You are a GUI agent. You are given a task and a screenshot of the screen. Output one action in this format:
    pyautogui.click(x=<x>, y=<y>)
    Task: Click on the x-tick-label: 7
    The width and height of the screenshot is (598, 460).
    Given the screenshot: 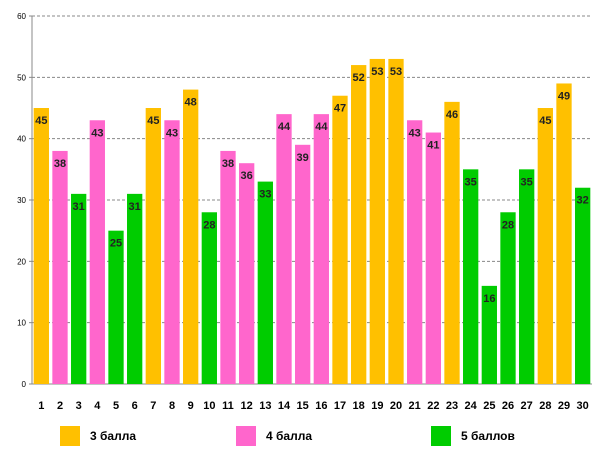 What is the action you would take?
    pyautogui.click(x=153, y=406)
    